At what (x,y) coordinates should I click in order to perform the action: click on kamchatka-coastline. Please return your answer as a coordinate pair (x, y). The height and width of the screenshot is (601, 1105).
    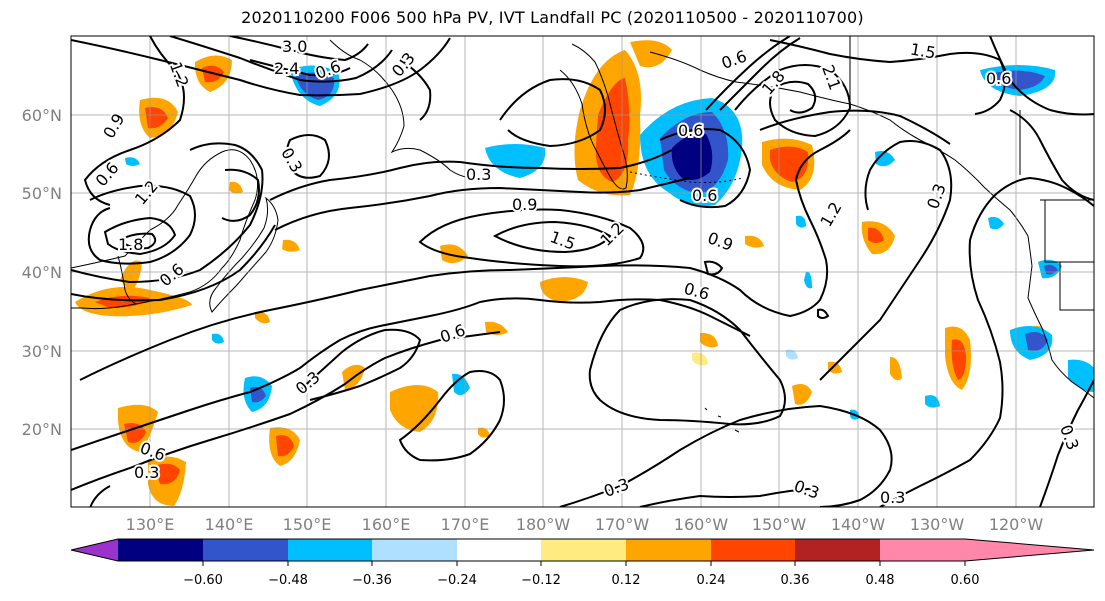
    Looking at the image, I should click on (593, 116).